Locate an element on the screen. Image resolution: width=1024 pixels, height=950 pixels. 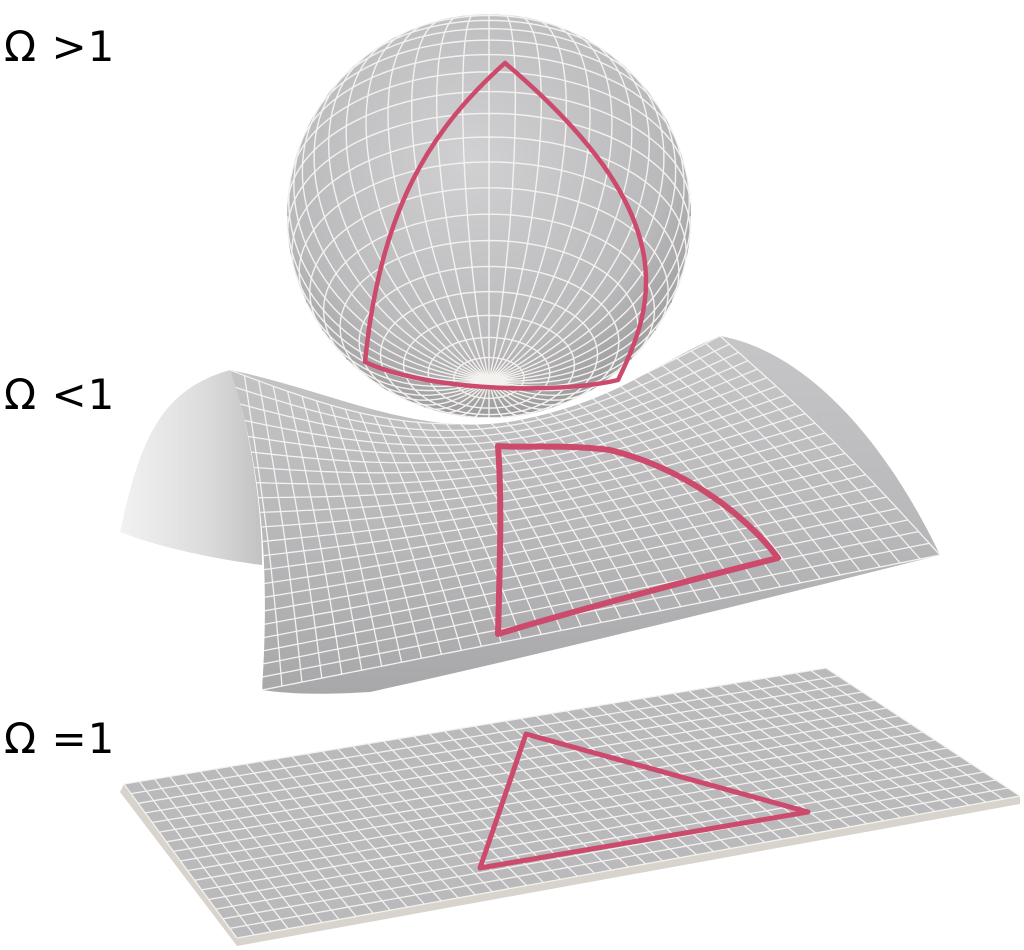
omega-equals-one-label: Ω =1 is located at coordinates (60, 738).